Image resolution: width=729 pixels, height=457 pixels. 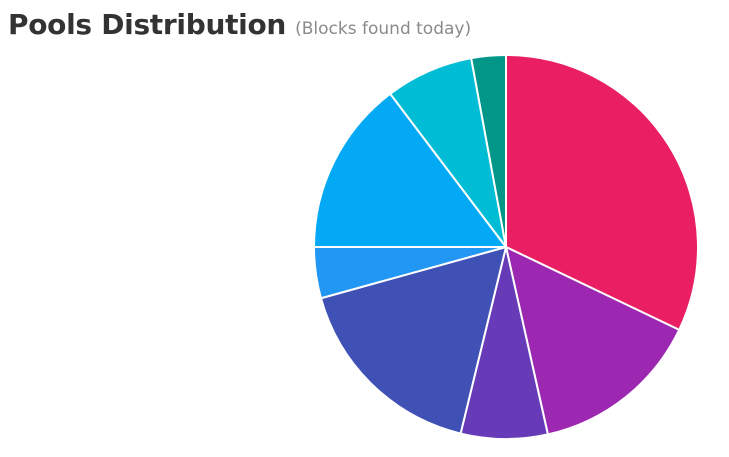 What do you see at coordinates (147, 24) in the screenshot?
I see `chart-title: Pools Distribution` at bounding box center [147, 24].